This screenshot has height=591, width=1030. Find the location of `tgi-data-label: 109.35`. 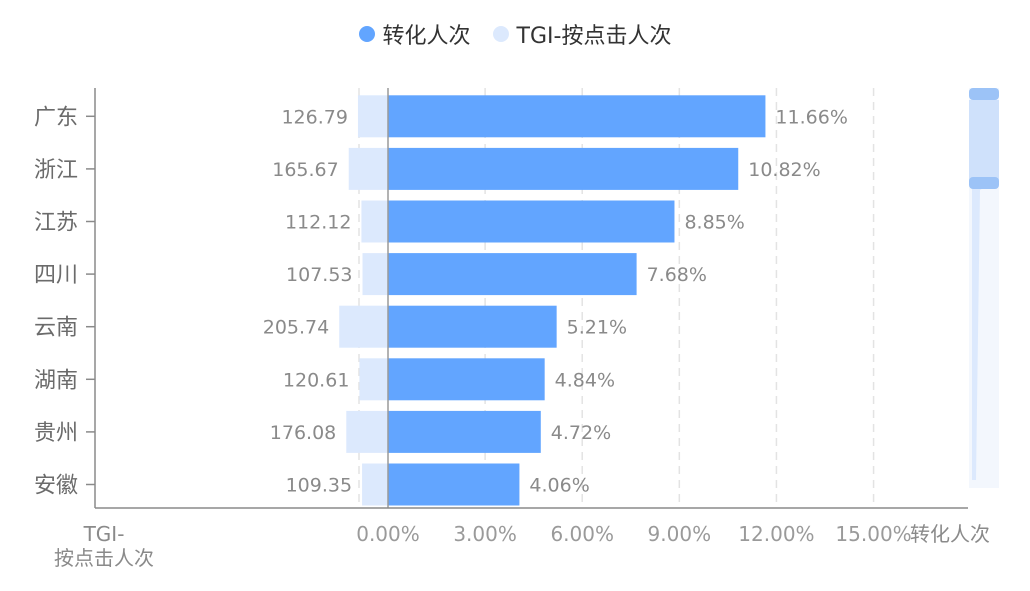

tgi-data-label: 109.35 is located at coordinates (319, 486).